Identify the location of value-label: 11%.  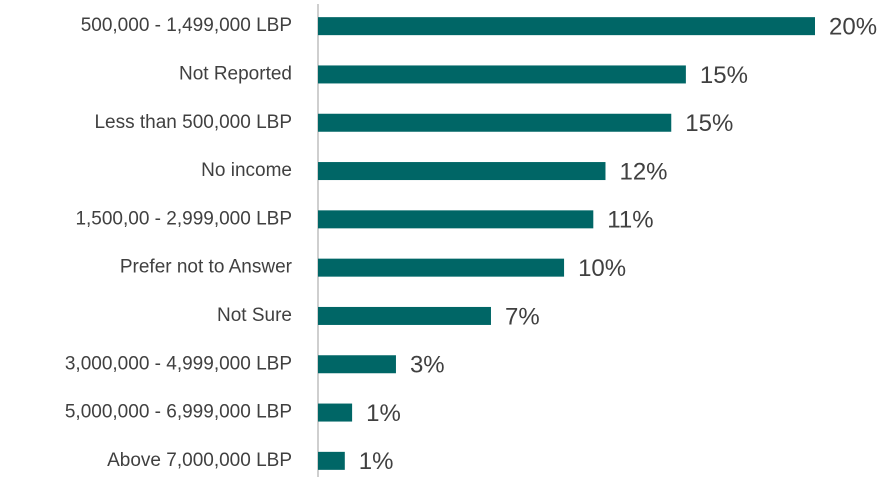
(630, 220).